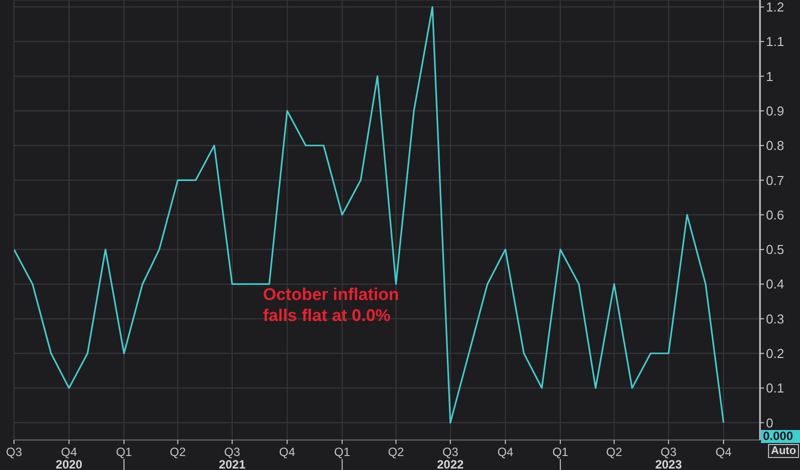  I want to click on text: Auto, so click(784, 451).